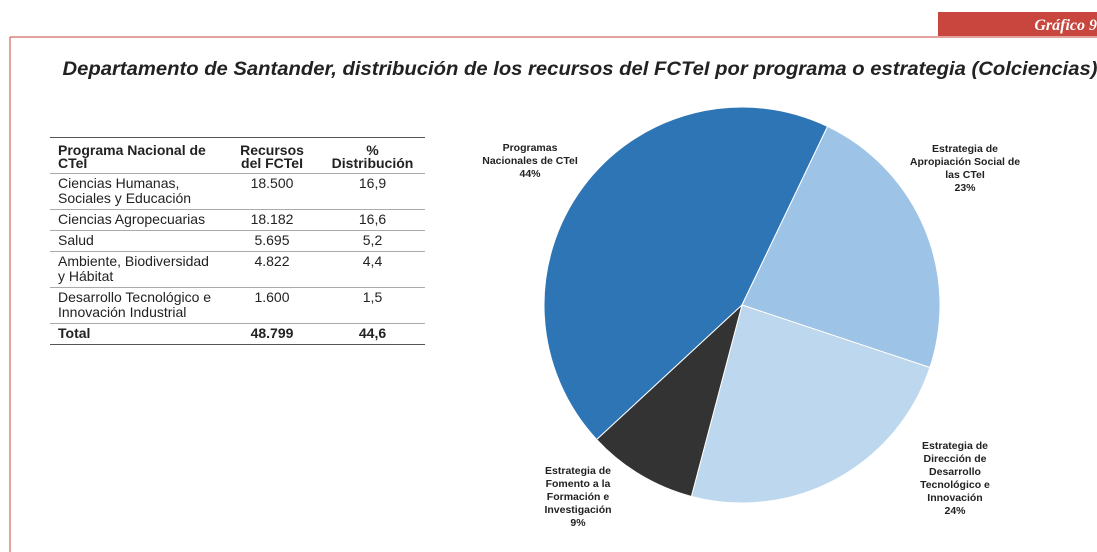 The image size is (1097, 552). What do you see at coordinates (137, 155) in the screenshot?
I see `th: Programa Nacional de CTeI` at bounding box center [137, 155].